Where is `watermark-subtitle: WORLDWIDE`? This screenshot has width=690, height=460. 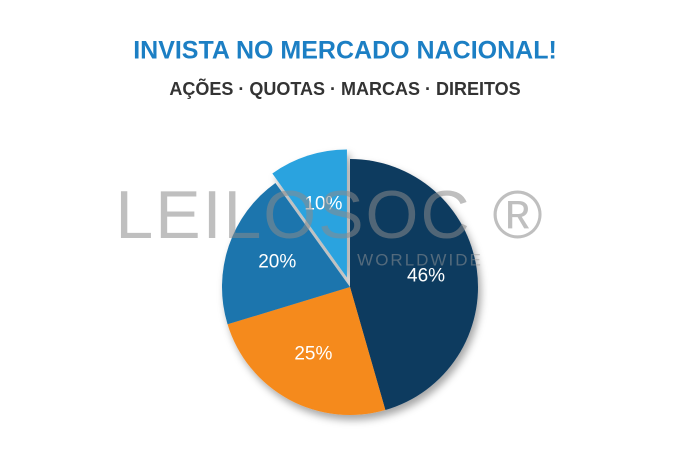 watermark-subtitle: WORLDWIDE is located at coordinates (420, 259).